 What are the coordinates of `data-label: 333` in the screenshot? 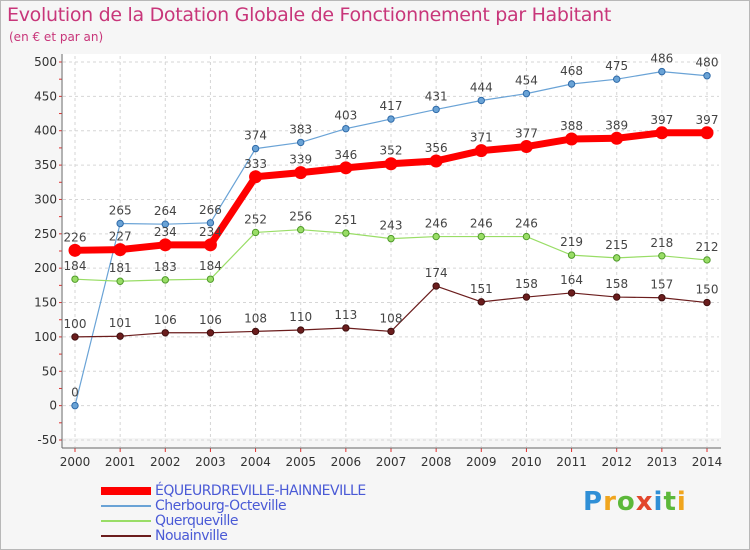 It's located at (255, 164).